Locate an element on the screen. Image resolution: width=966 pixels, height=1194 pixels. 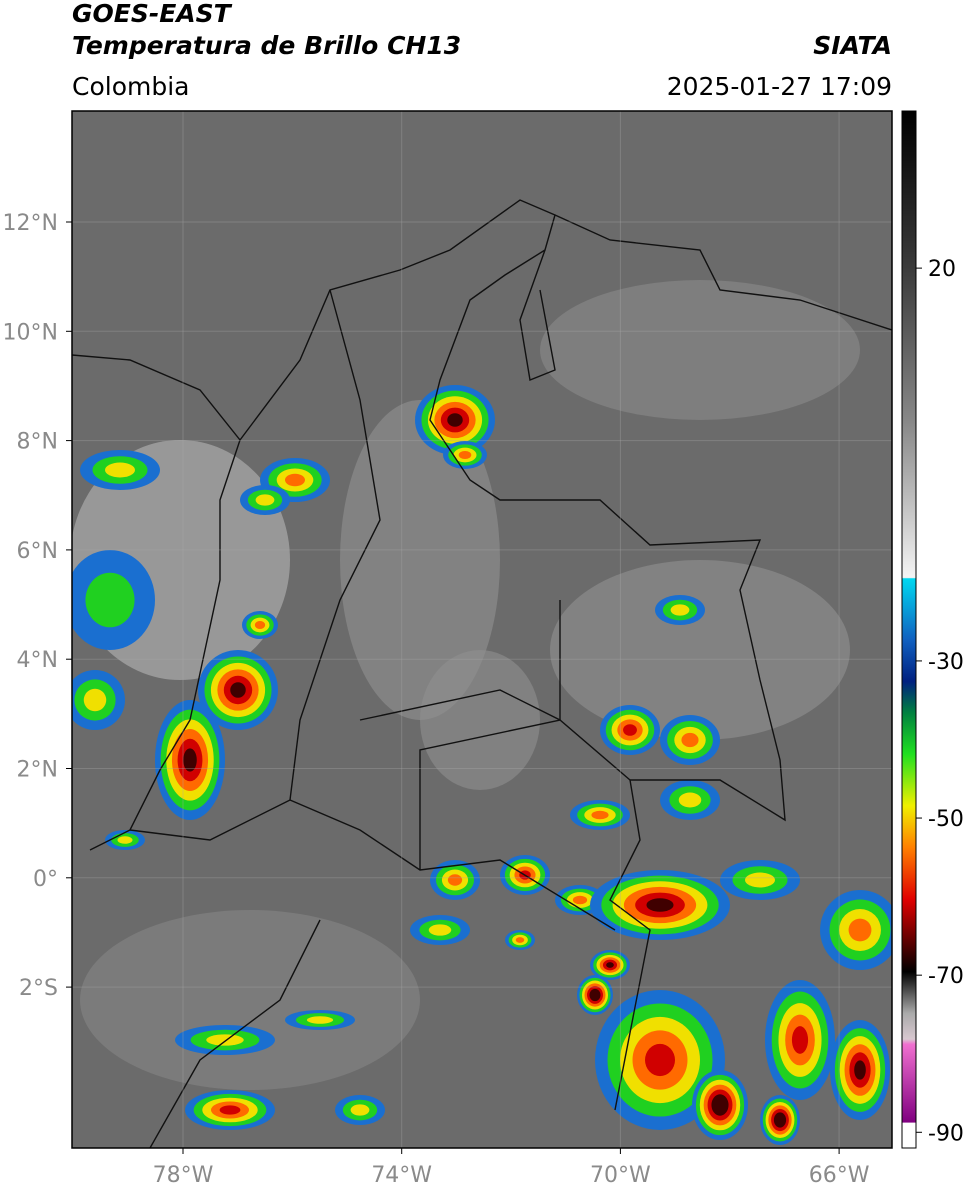
title: GOES-EAST is located at coordinates (152, 14).